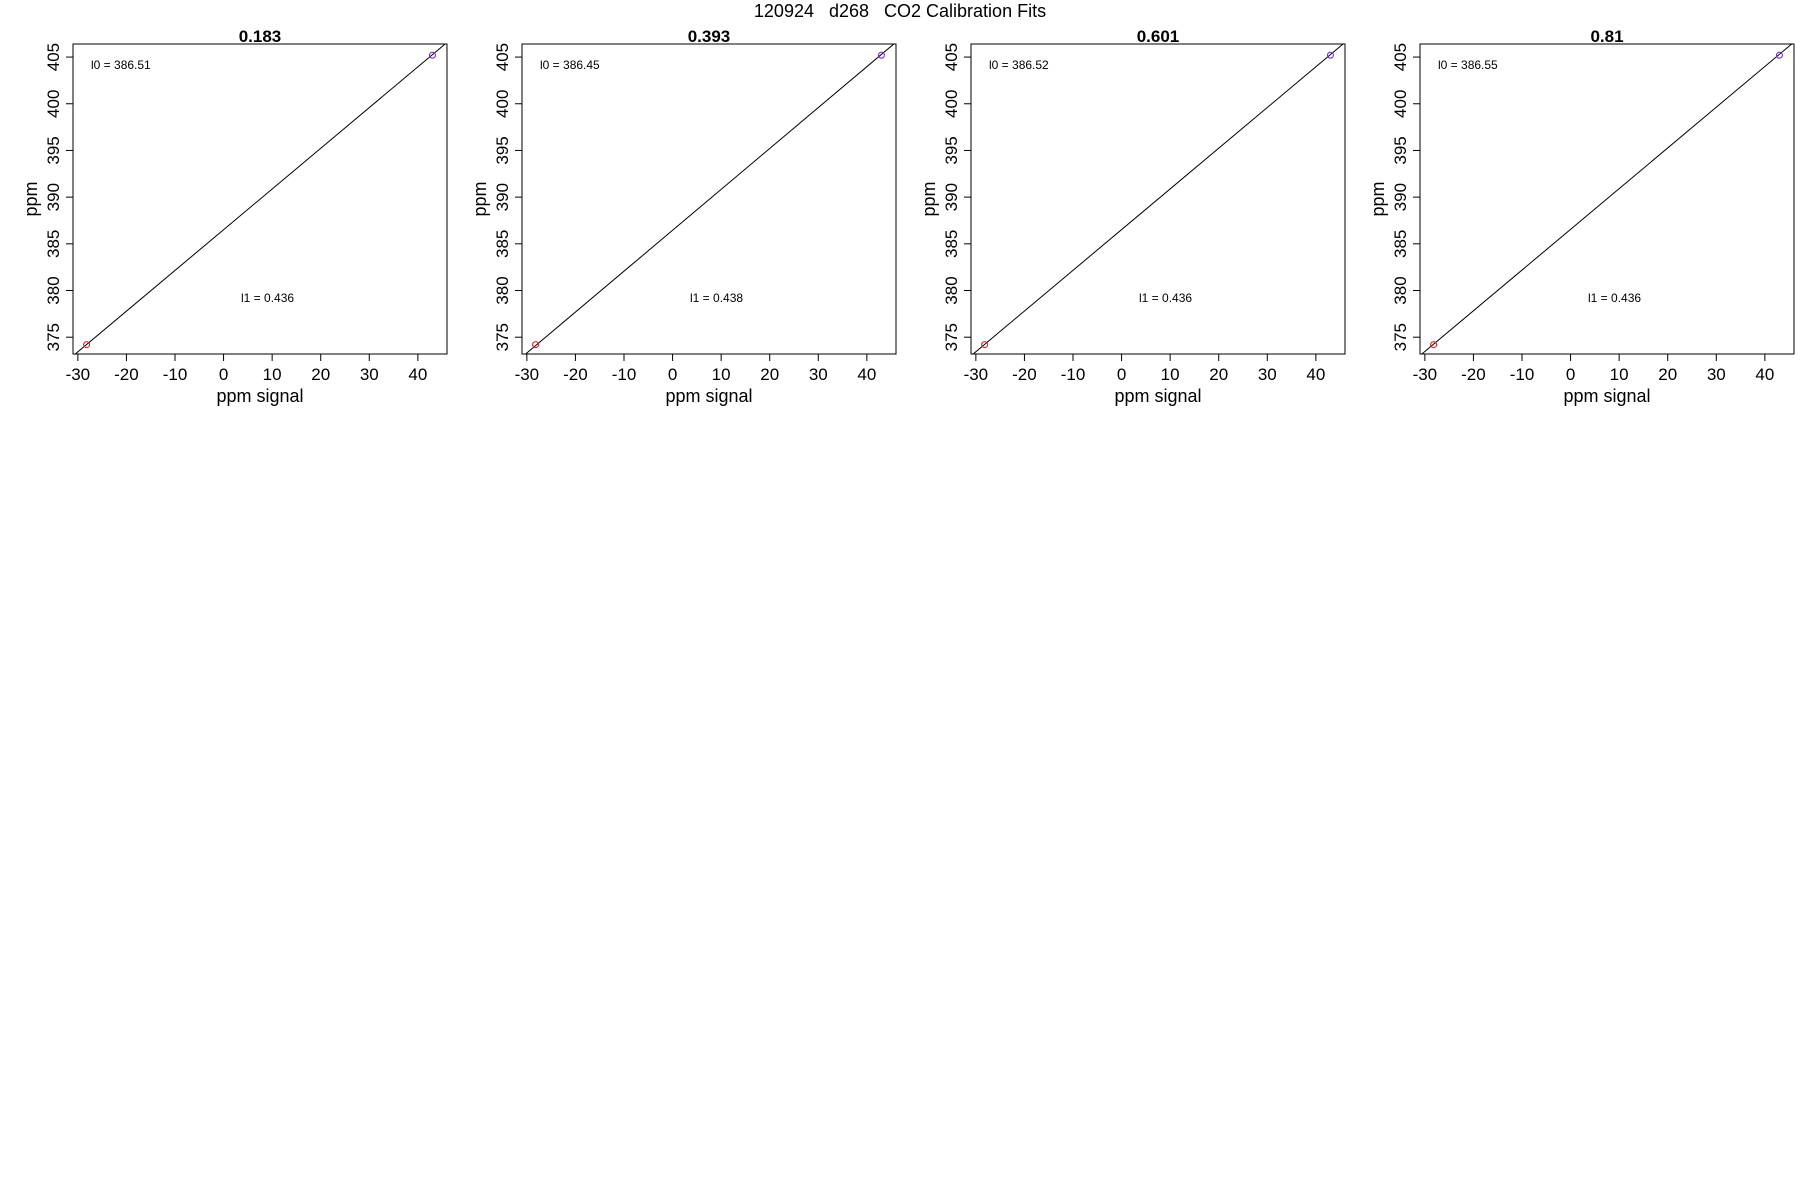 The height and width of the screenshot is (1200, 1800). I want to click on annotation-l0: l0 = 386.45, so click(570, 65).